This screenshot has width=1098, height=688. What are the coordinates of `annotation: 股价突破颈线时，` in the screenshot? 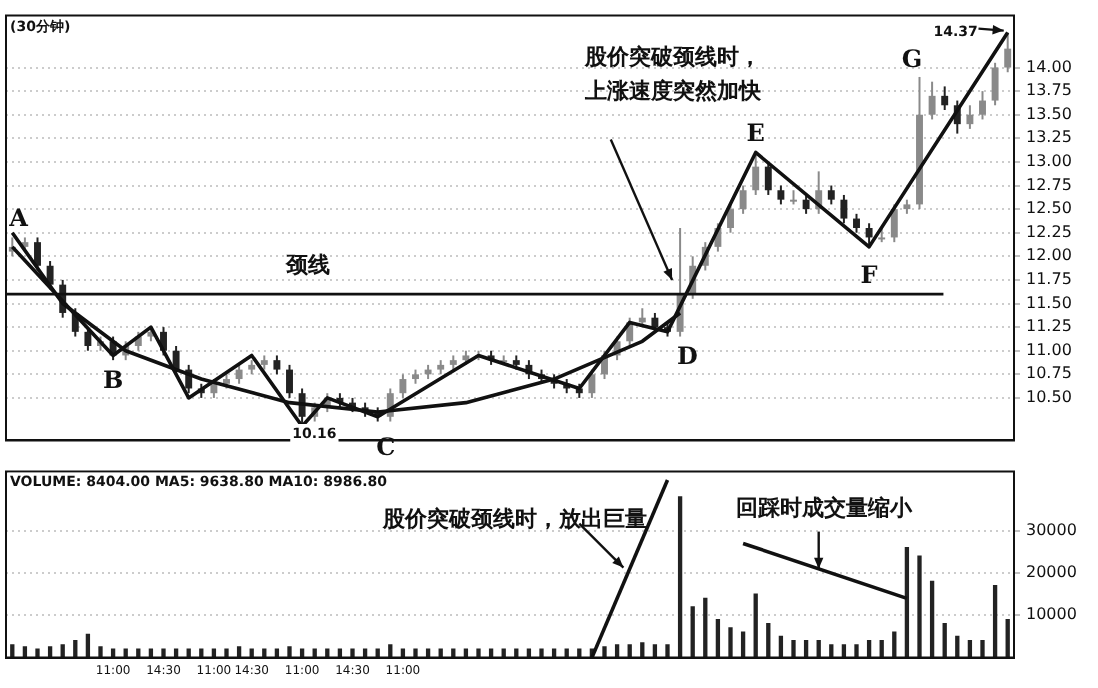 It's located at (671, 56).